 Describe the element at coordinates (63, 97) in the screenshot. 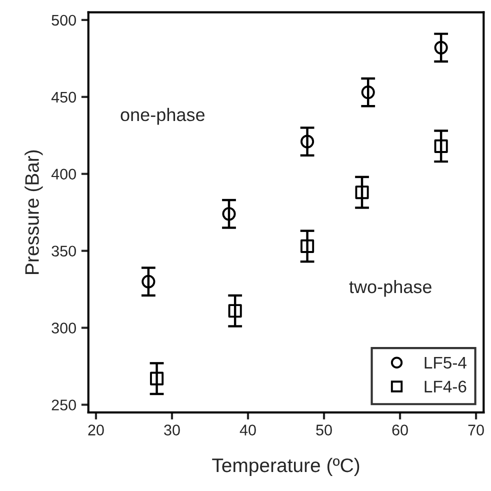

I see `y-tick-label: 450` at that location.